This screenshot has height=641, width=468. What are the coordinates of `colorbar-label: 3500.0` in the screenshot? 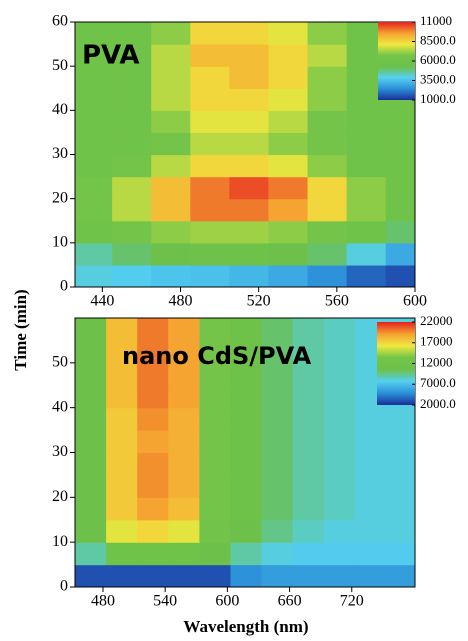 It's located at (438, 78).